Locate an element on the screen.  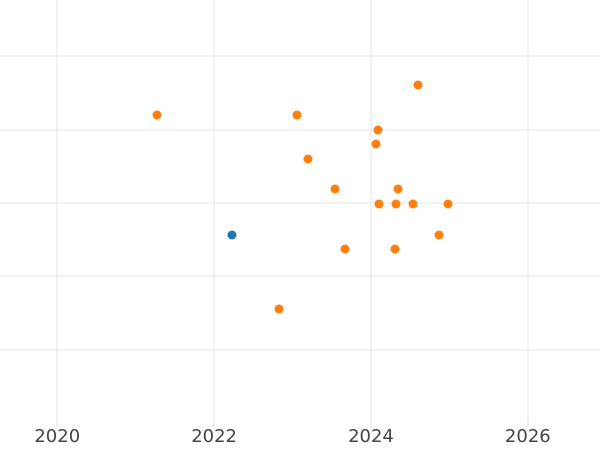
blue-series-point is located at coordinates (232, 235).